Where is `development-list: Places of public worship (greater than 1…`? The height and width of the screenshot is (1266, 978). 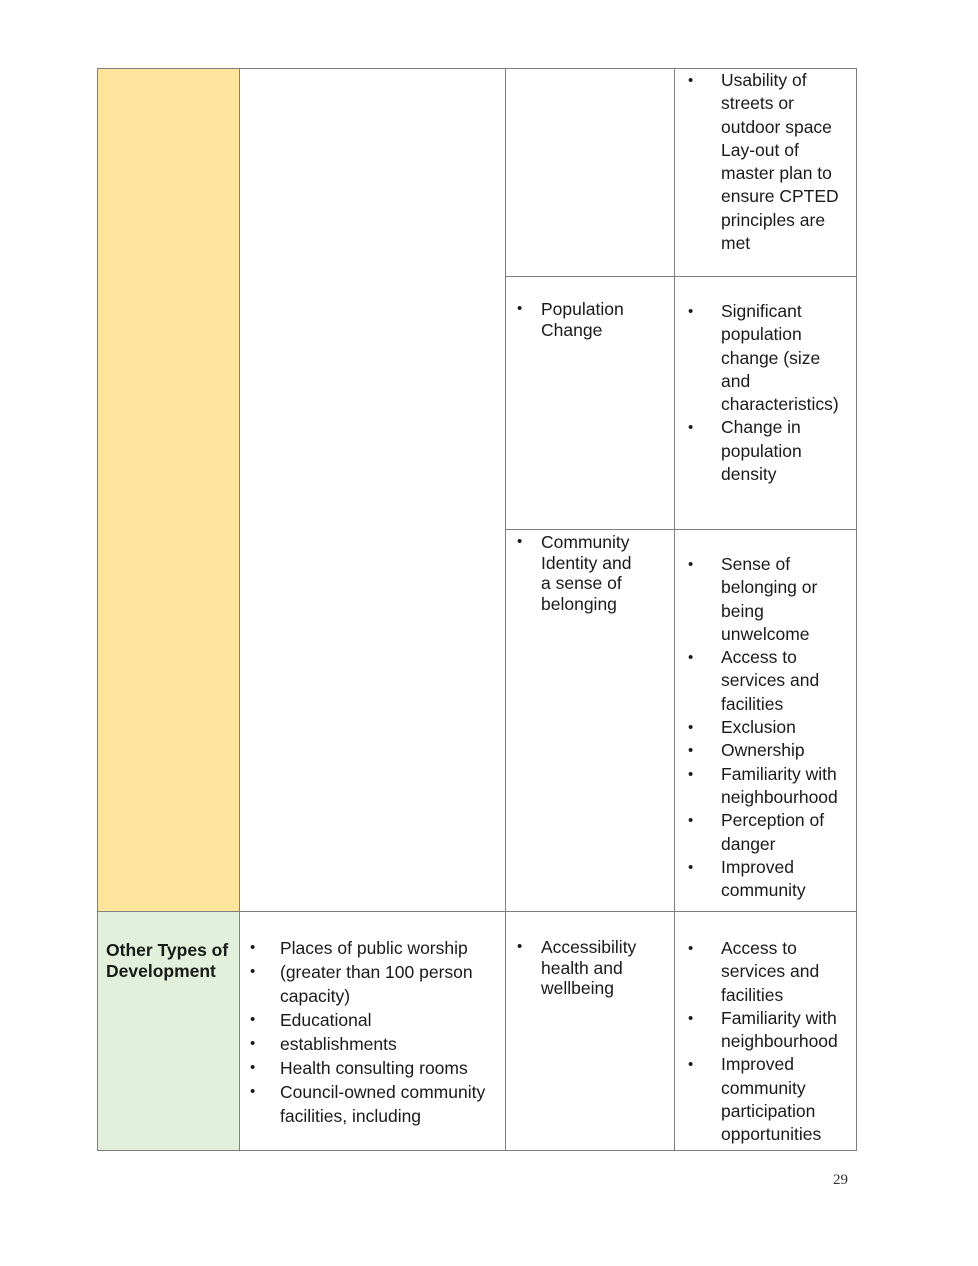
development-list: Places of public worship (greater than 1… is located at coordinates (372, 1032).